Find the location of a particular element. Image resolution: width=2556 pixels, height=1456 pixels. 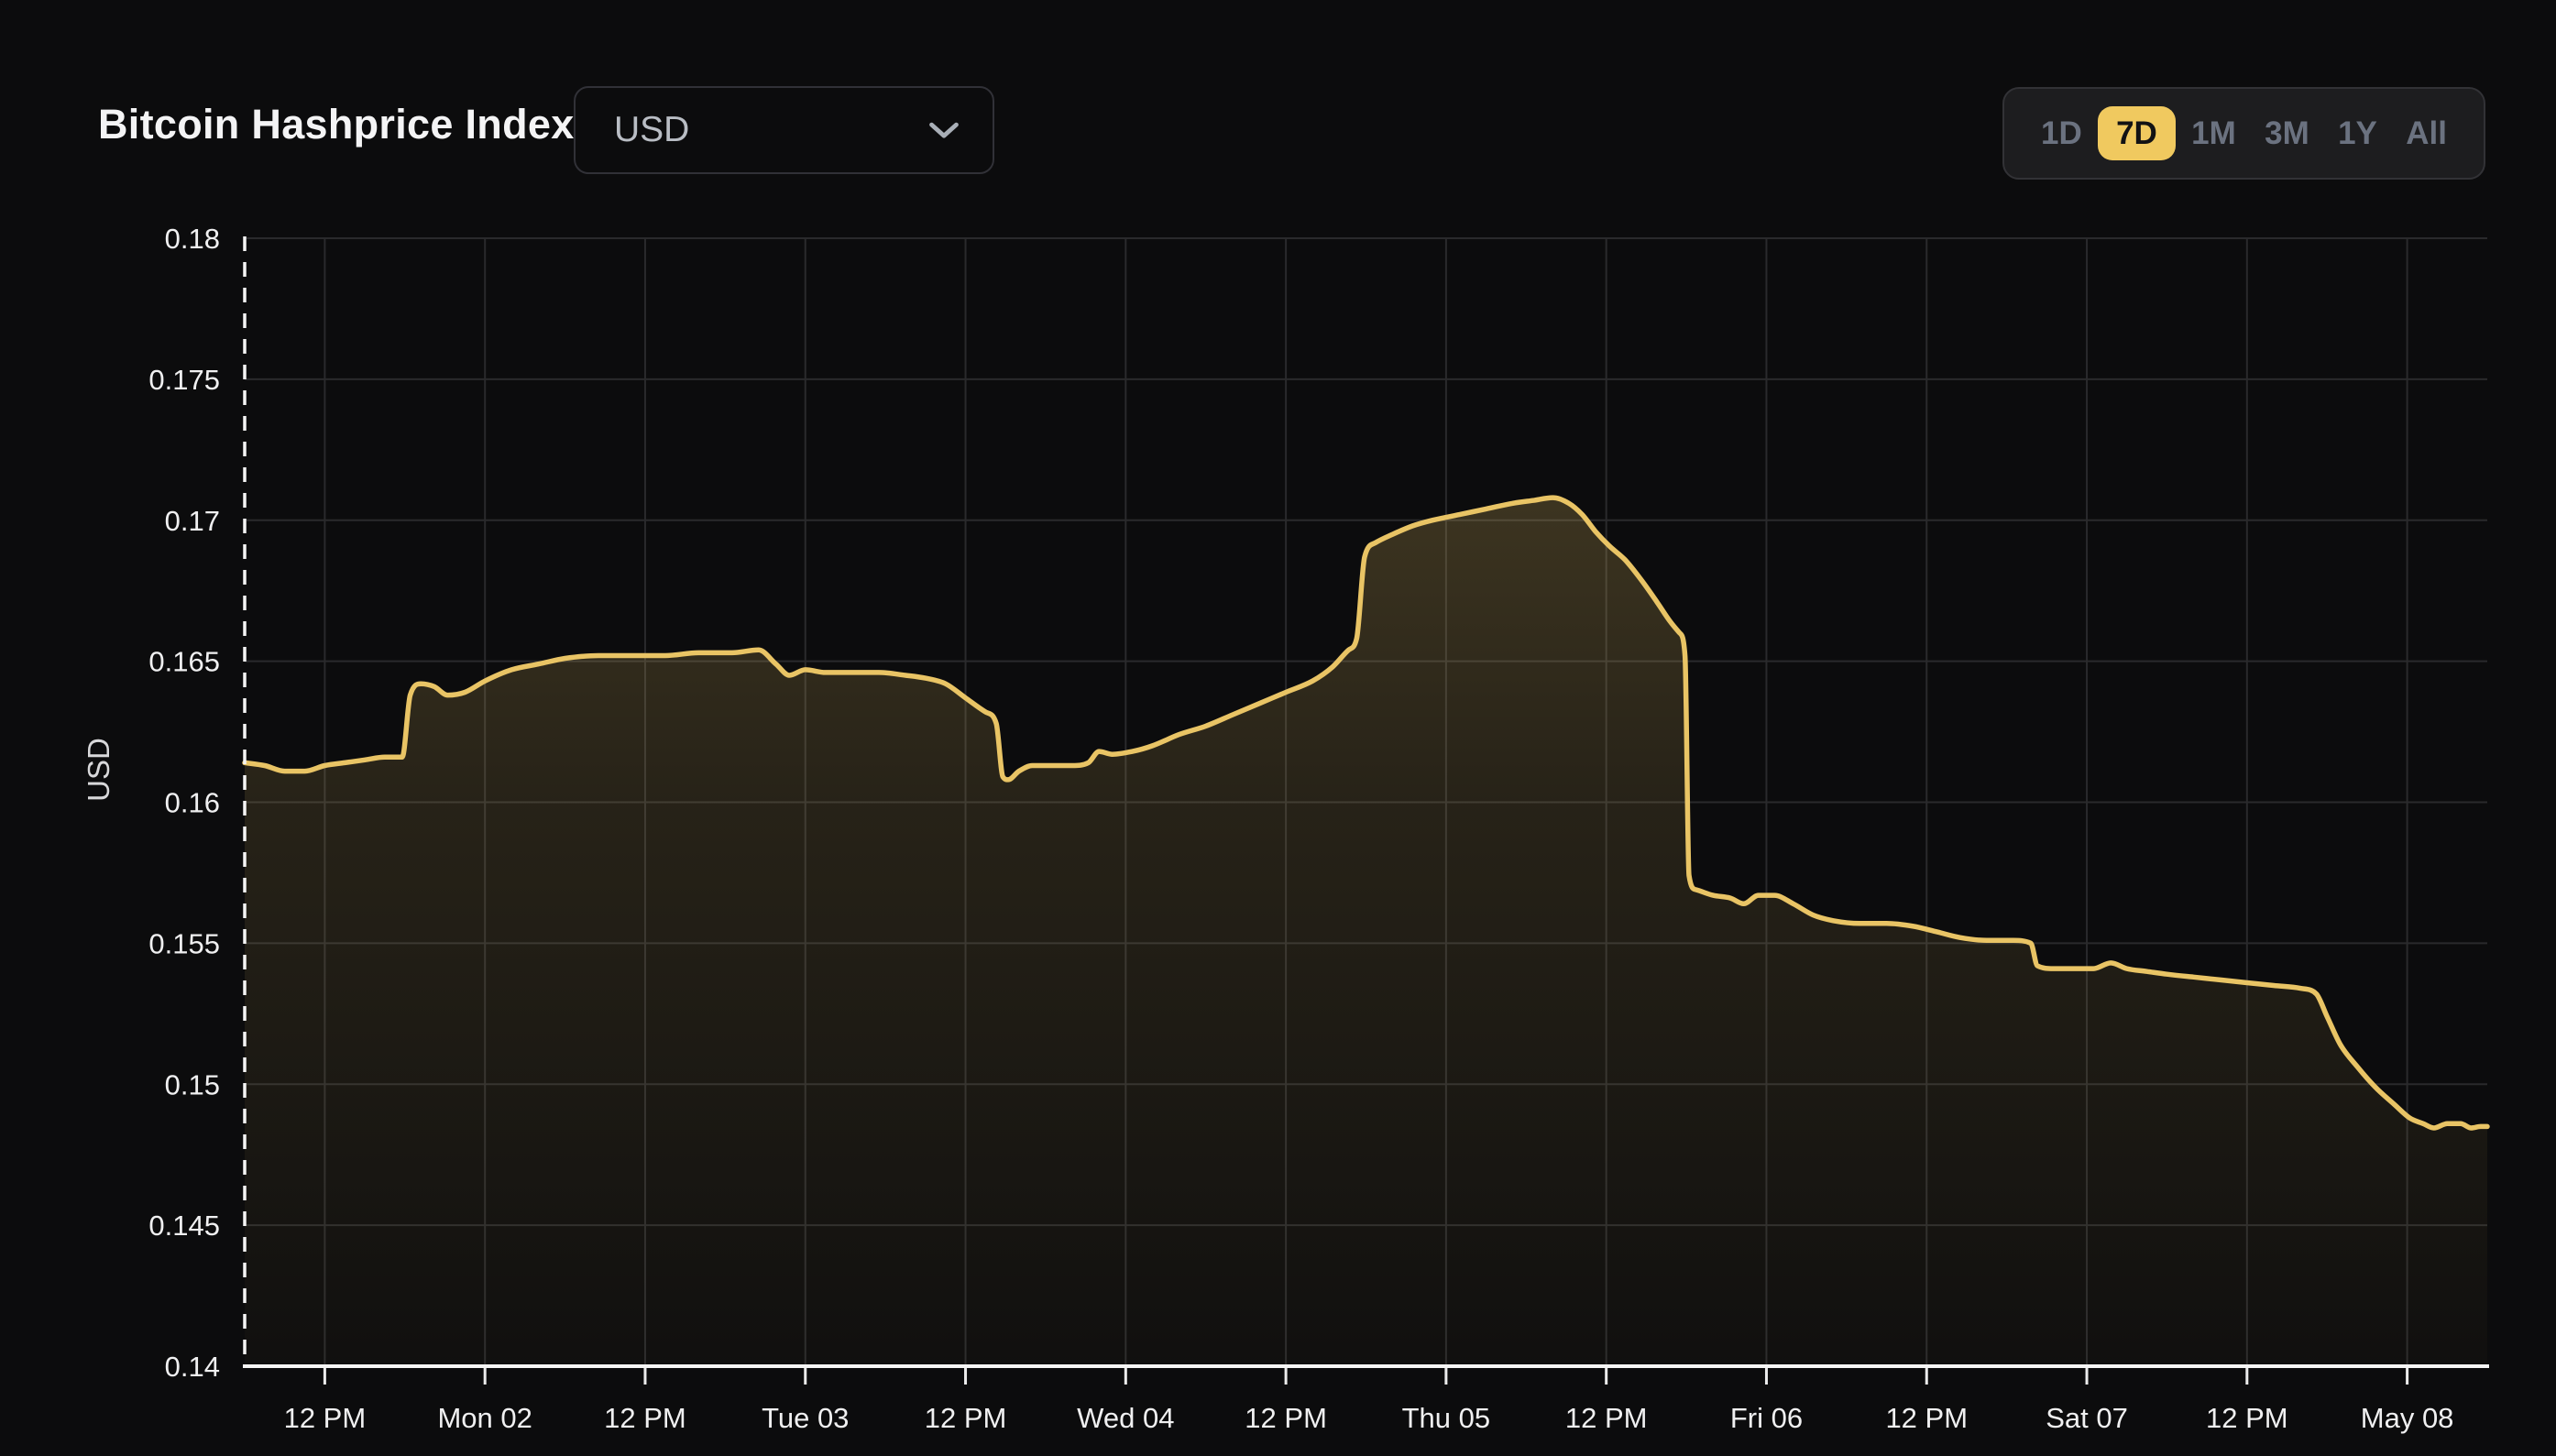

x-tick-label: Sat 07 is located at coordinates (2087, 1418).